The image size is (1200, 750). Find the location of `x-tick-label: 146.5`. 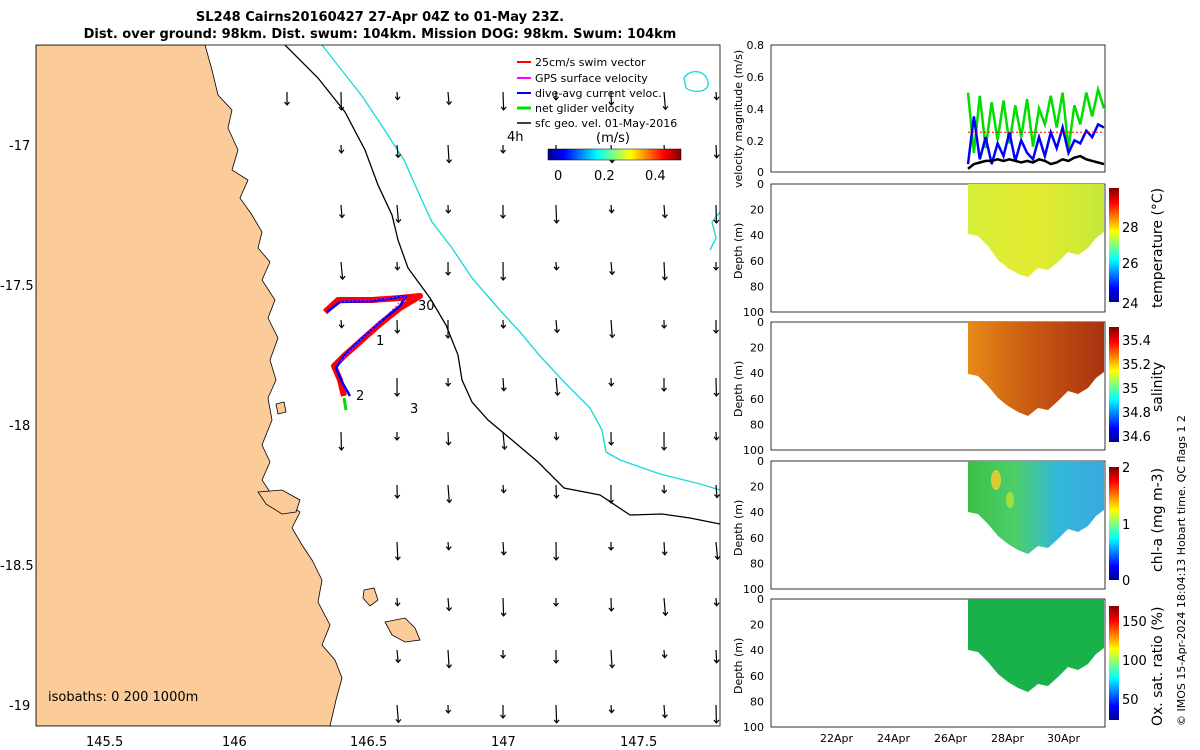

x-tick-label: 146.5 is located at coordinates (368, 742).